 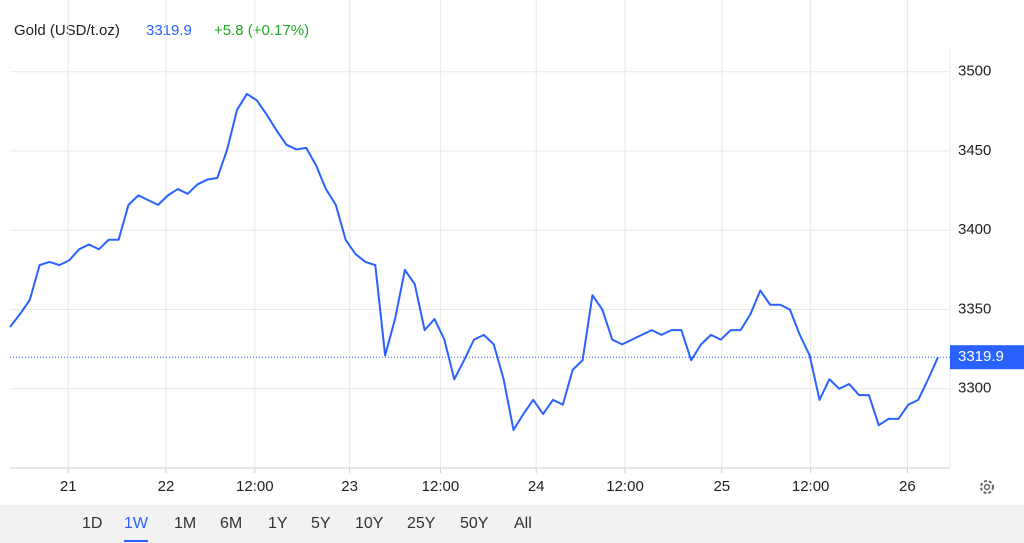 I want to click on range-button: 5Y, so click(x=321, y=523).